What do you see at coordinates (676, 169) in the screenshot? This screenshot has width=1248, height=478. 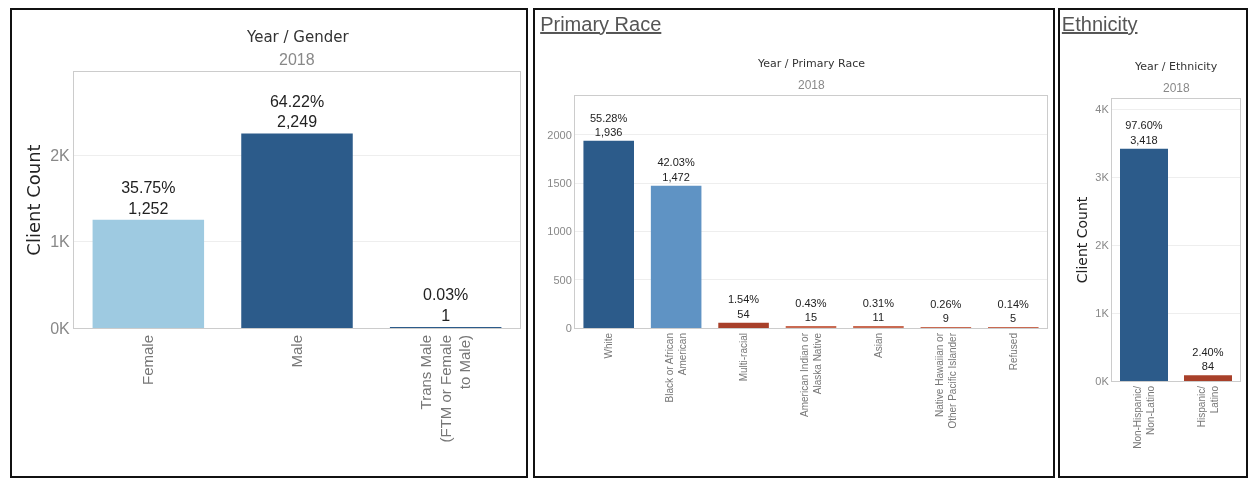 I see `data-label: 42.03% 1,472` at bounding box center [676, 169].